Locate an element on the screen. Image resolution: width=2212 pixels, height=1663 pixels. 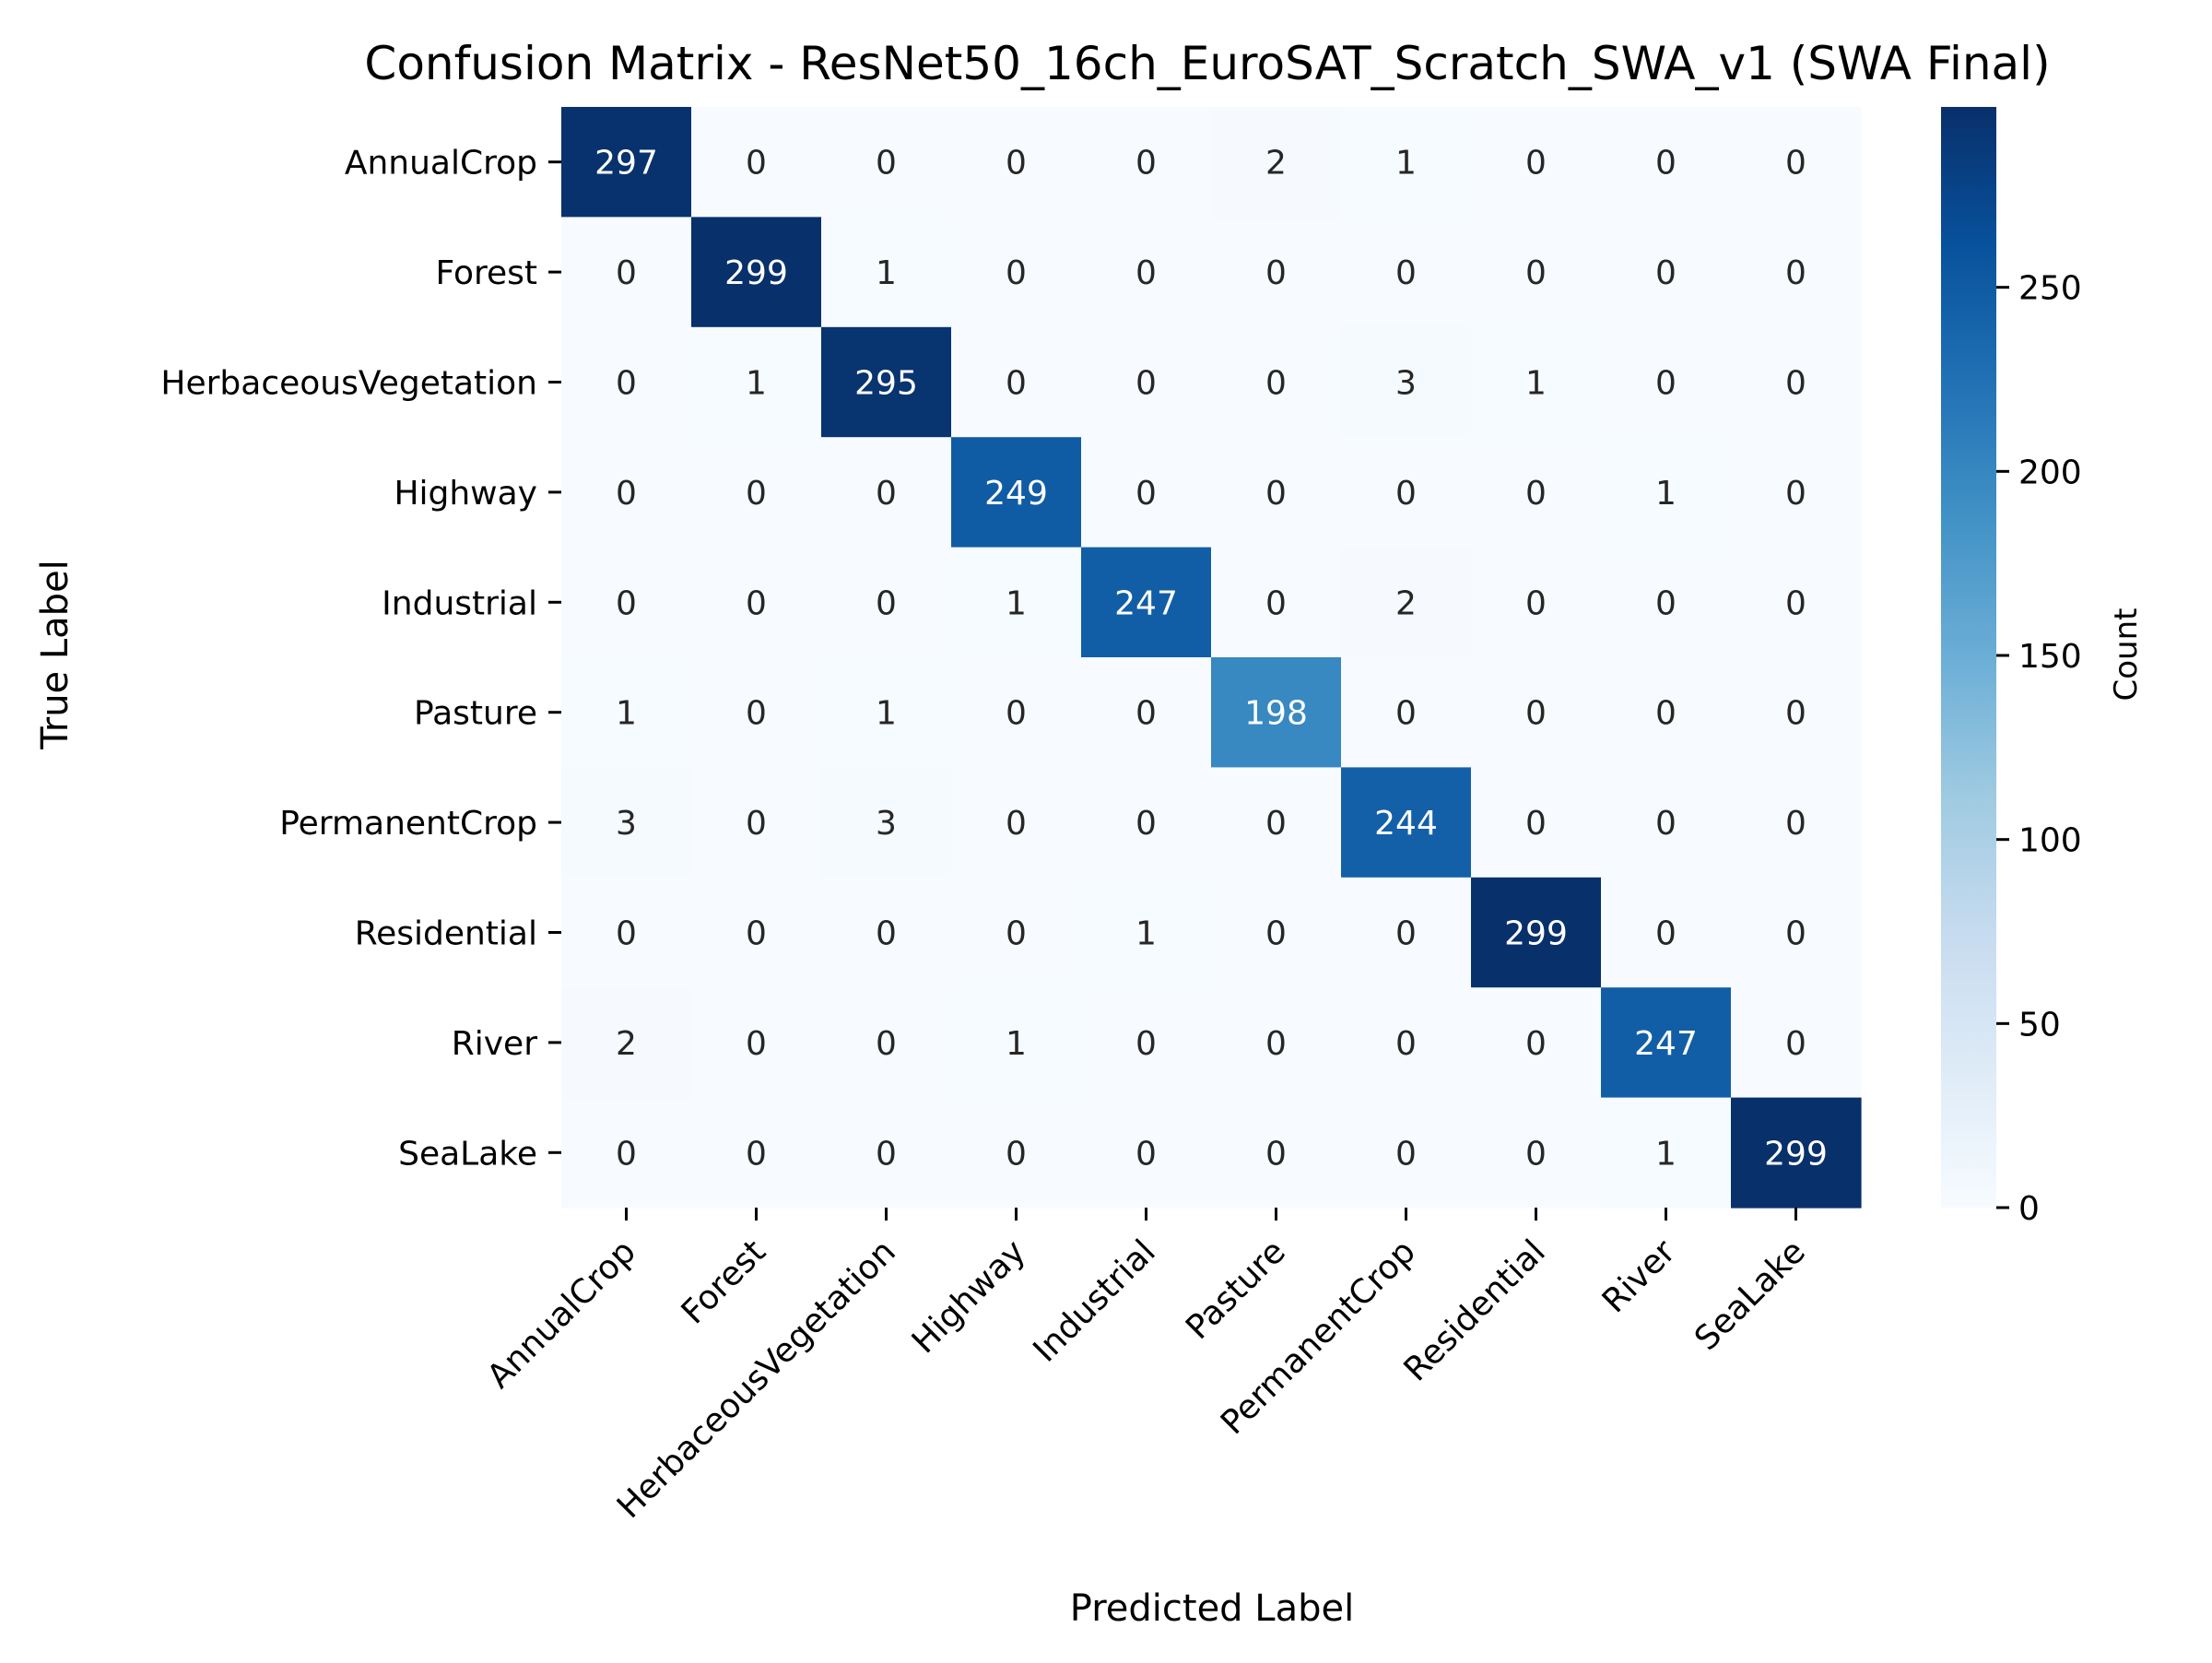
cell-value-label: 198 is located at coordinates (1276, 714).